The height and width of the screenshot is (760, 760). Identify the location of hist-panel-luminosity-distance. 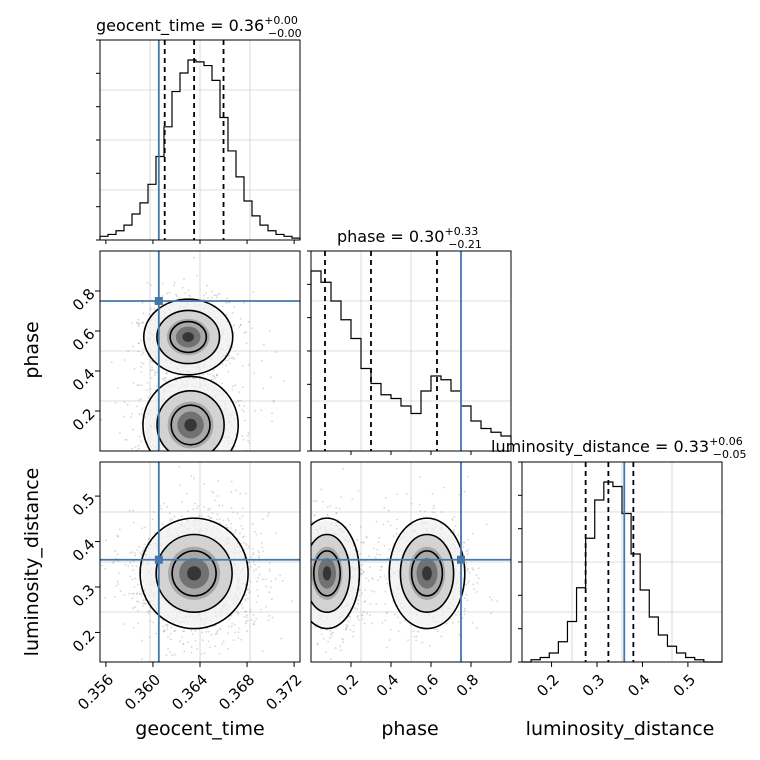
(620, 562).